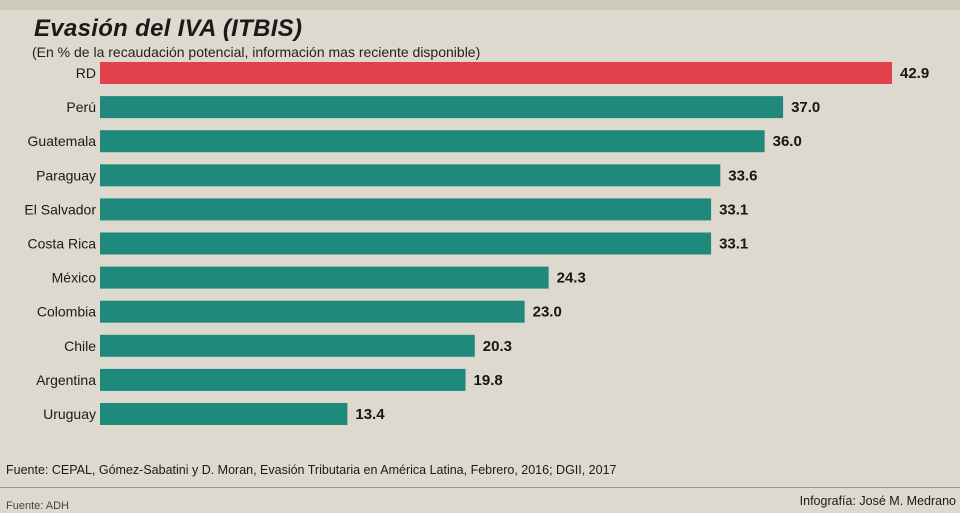 The height and width of the screenshot is (513, 960). I want to click on page-edge, so click(480, 5).